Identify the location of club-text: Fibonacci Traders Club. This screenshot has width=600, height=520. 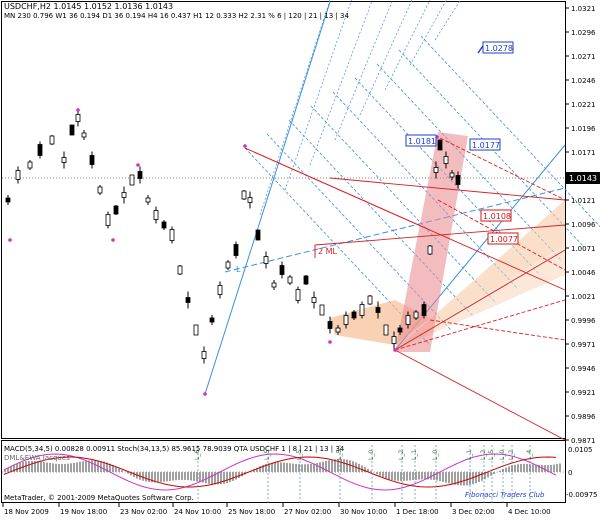
(505, 495).